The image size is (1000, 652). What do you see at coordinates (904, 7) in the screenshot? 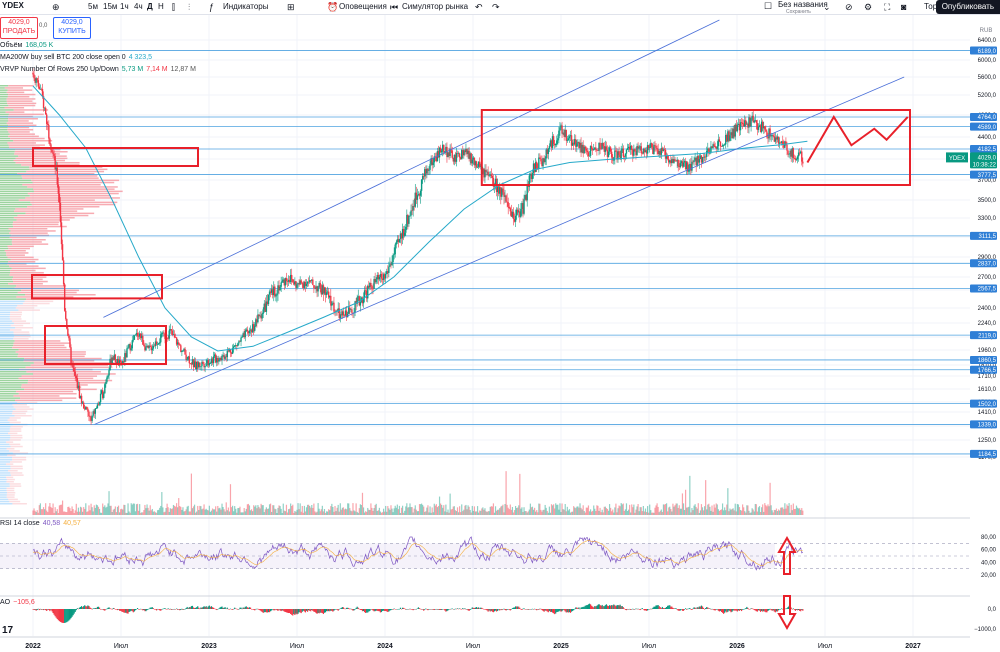
I see `camera-icon: ◙` at bounding box center [904, 7].